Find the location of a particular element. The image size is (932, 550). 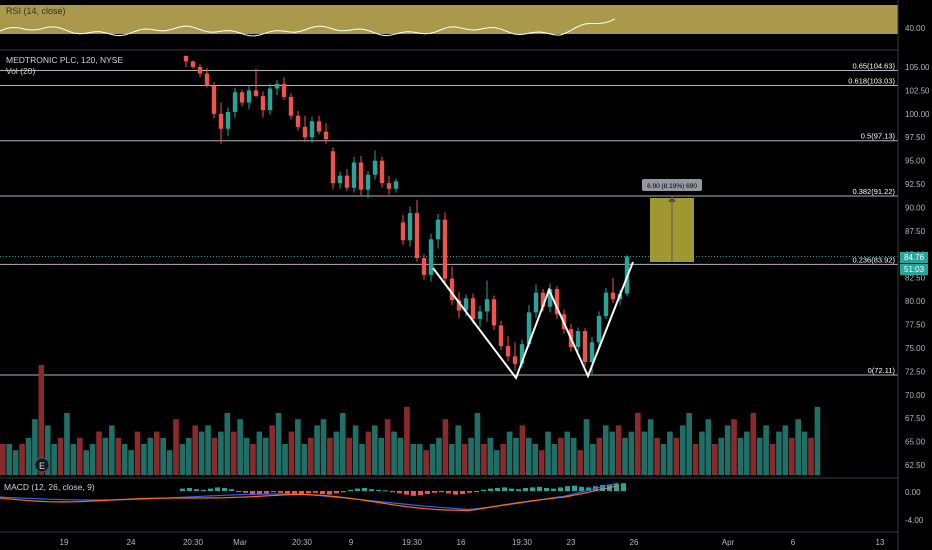

time-label: 19:30 is located at coordinates (522, 542).